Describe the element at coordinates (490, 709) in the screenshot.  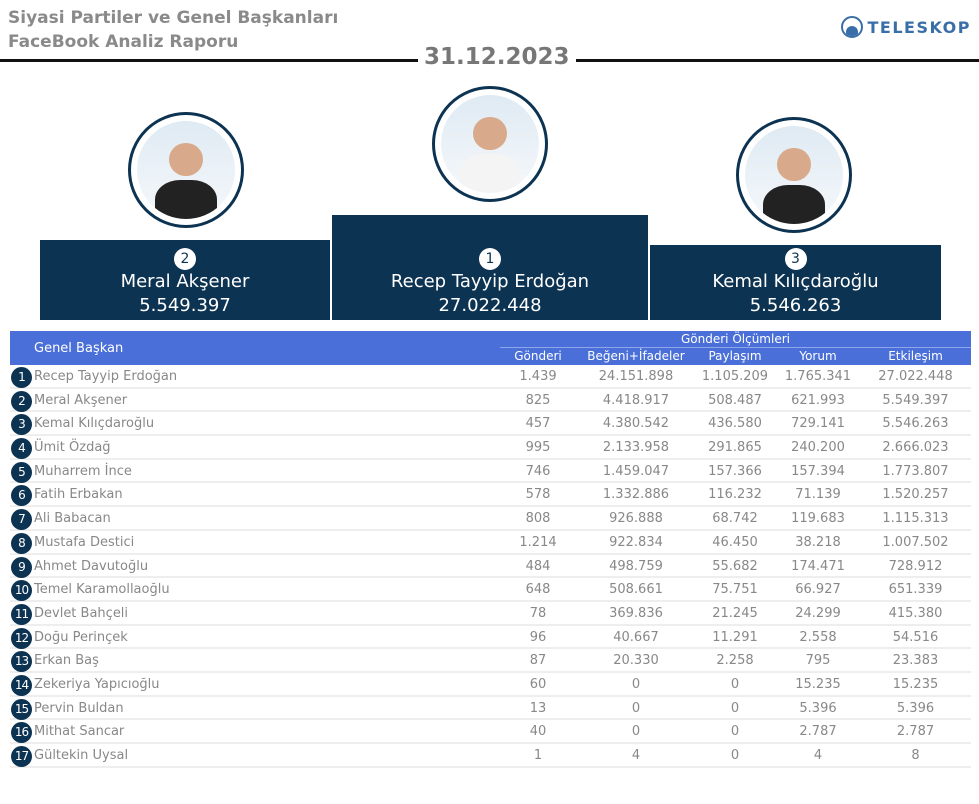
I see `table-row: 15 Pervin Buldan 13 0 0 5.396 5.396` at that location.